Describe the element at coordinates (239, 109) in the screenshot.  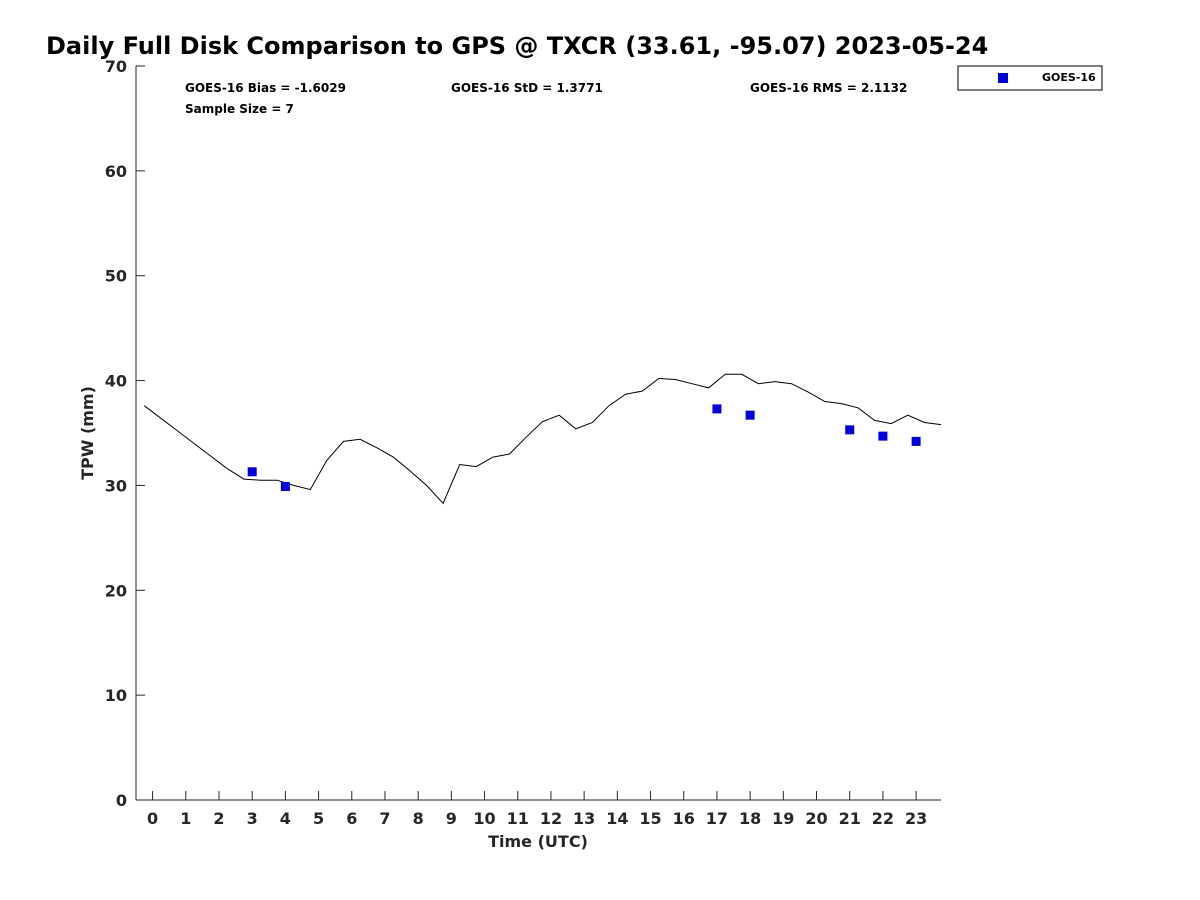
I see `stat-sample-size: Sample Size = 7` at that location.